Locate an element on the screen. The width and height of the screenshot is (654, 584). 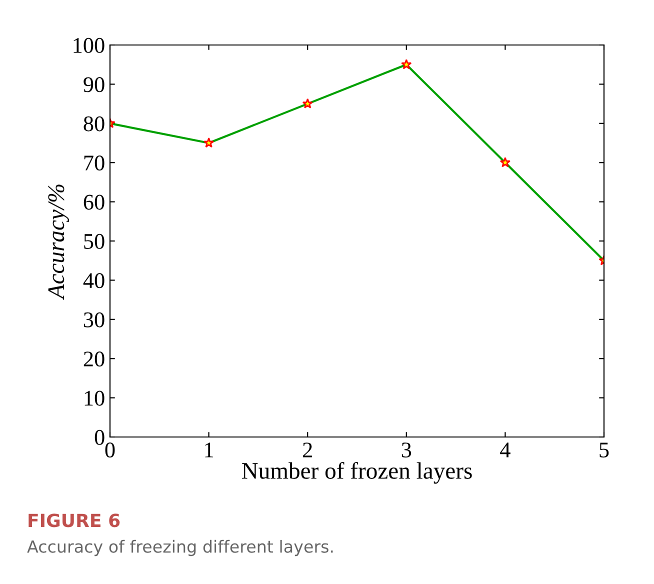
x-tick-label: 5 is located at coordinates (604, 450).